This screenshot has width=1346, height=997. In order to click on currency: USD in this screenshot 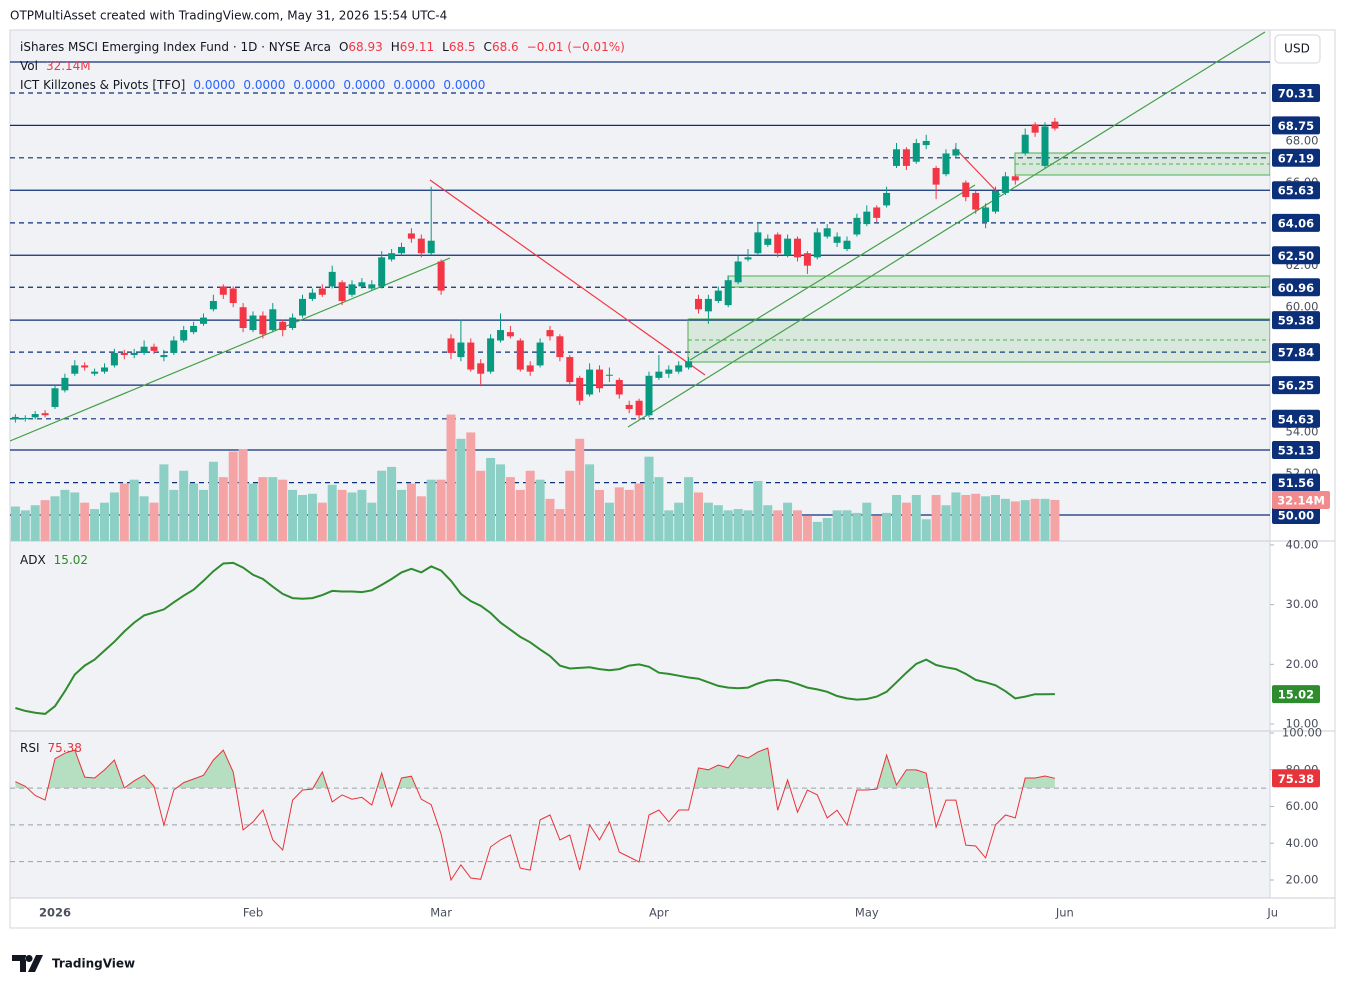, I will do `click(1297, 49)`.